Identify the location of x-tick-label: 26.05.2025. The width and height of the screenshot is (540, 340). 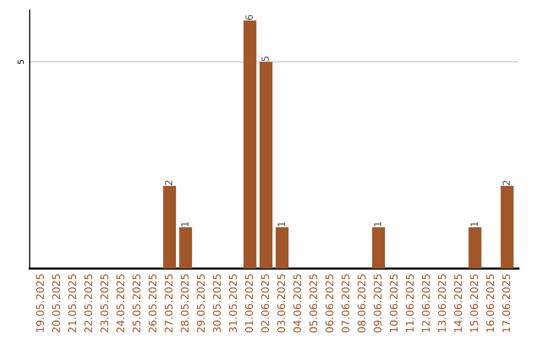
(152, 303).